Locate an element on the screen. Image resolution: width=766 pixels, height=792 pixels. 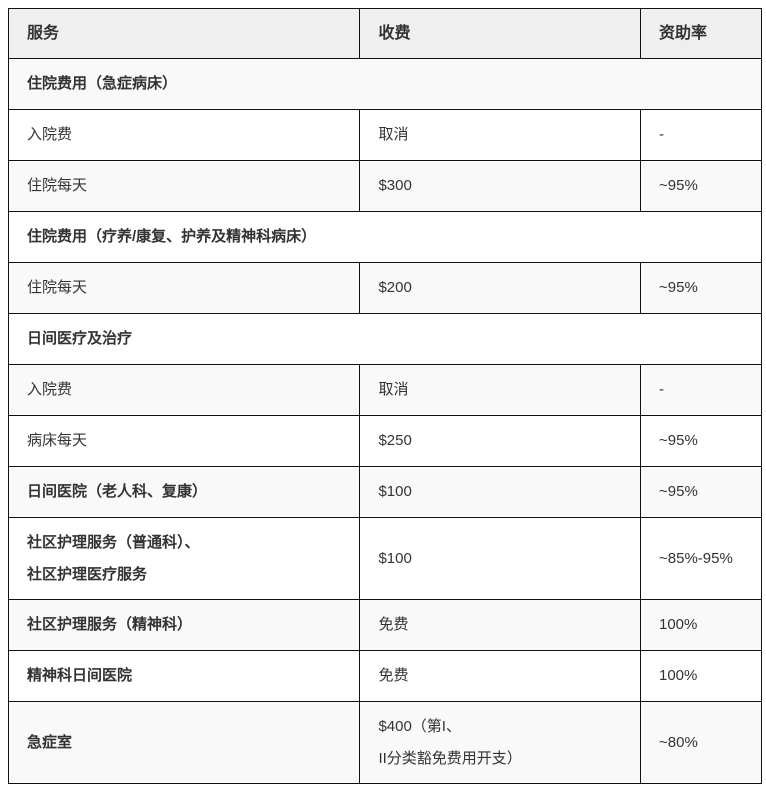
fee-cell-line2: II分类豁免费用开支） is located at coordinates (450, 758).